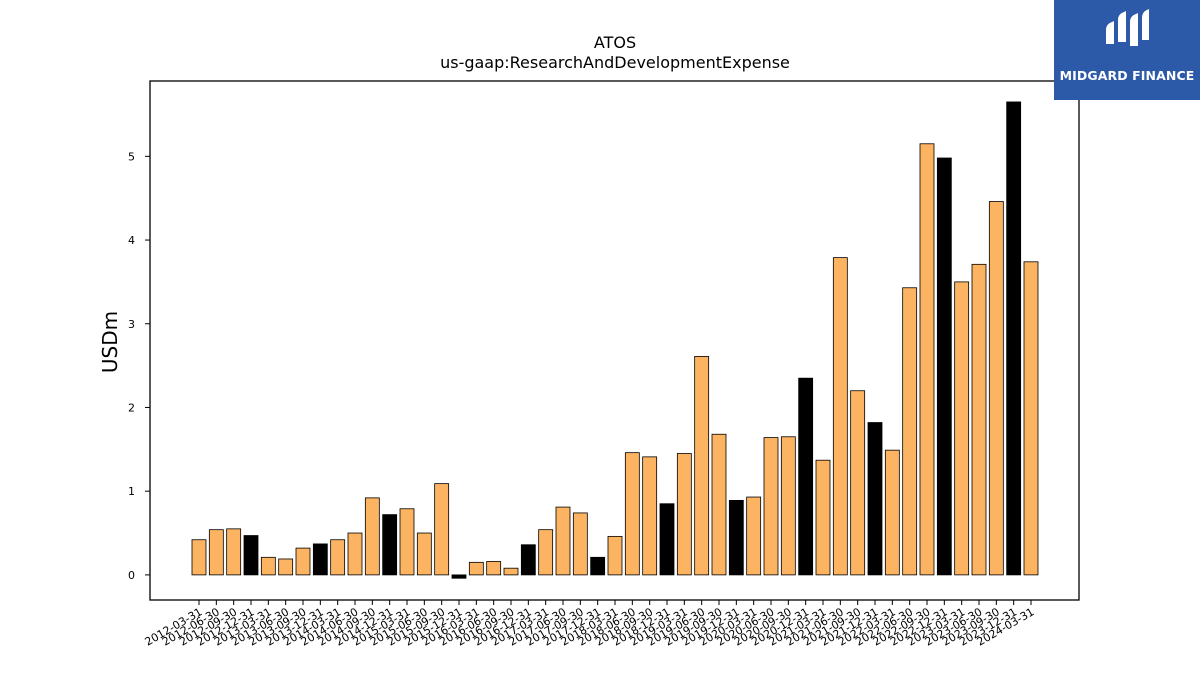  What do you see at coordinates (131, 324) in the screenshot?
I see `y-tick-label: 3` at bounding box center [131, 324].